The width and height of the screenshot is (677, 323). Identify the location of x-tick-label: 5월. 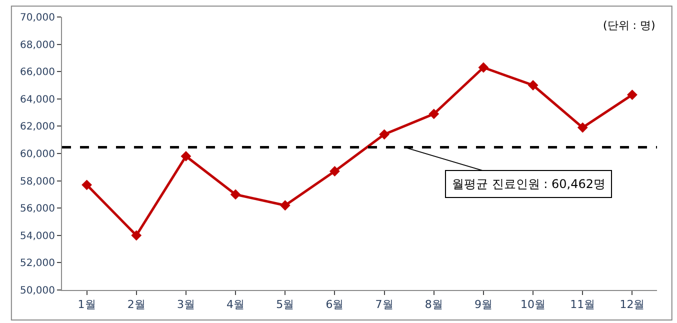
(285, 305).